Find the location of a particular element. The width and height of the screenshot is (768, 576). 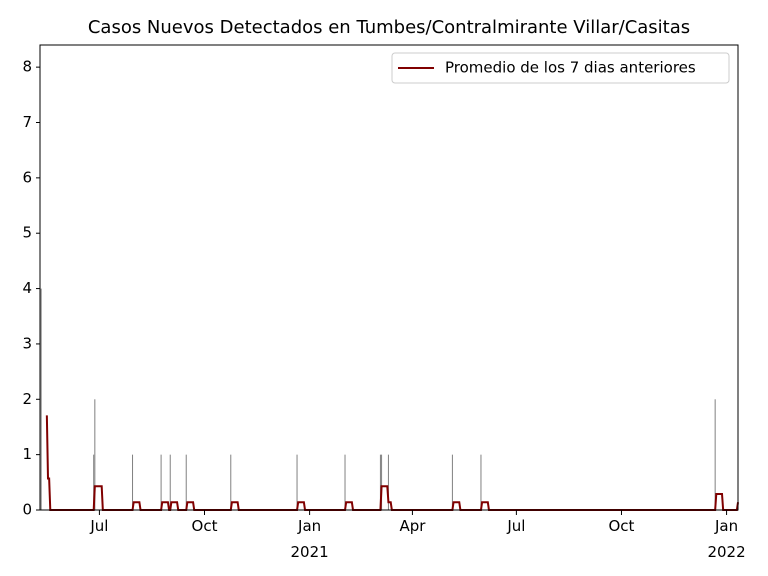

y-tick-label: 5 is located at coordinates (27, 233).